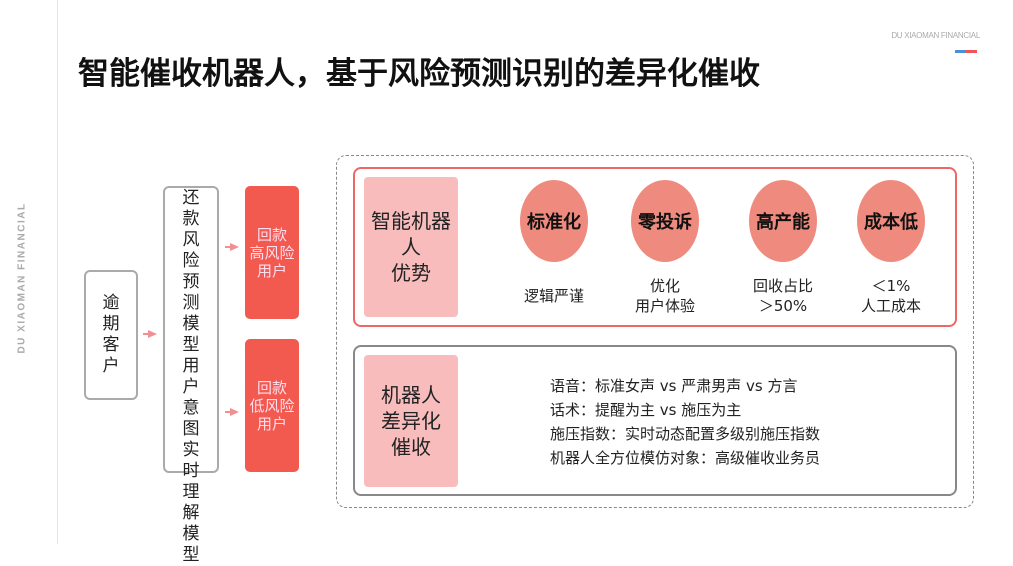 This screenshot has width=1013, height=566. I want to click on advantage-circle: 高产能, so click(783, 221).